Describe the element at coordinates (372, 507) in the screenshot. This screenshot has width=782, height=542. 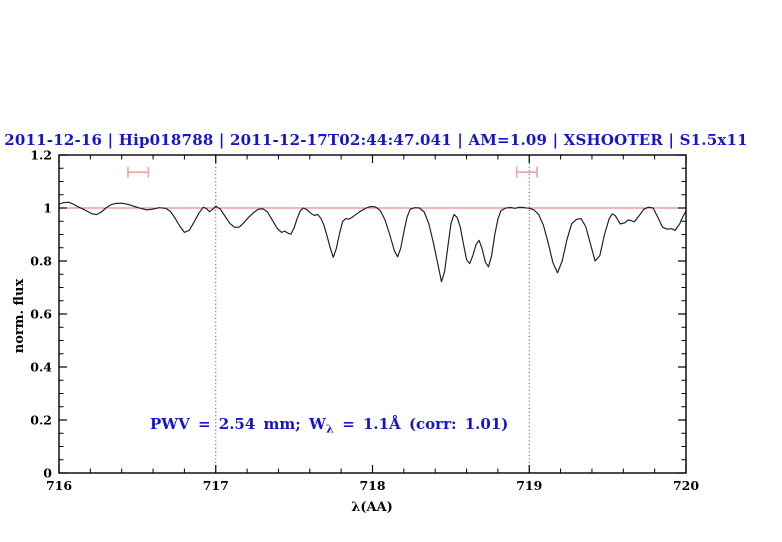
I see `x-axis-label: λ(AA)` at that location.